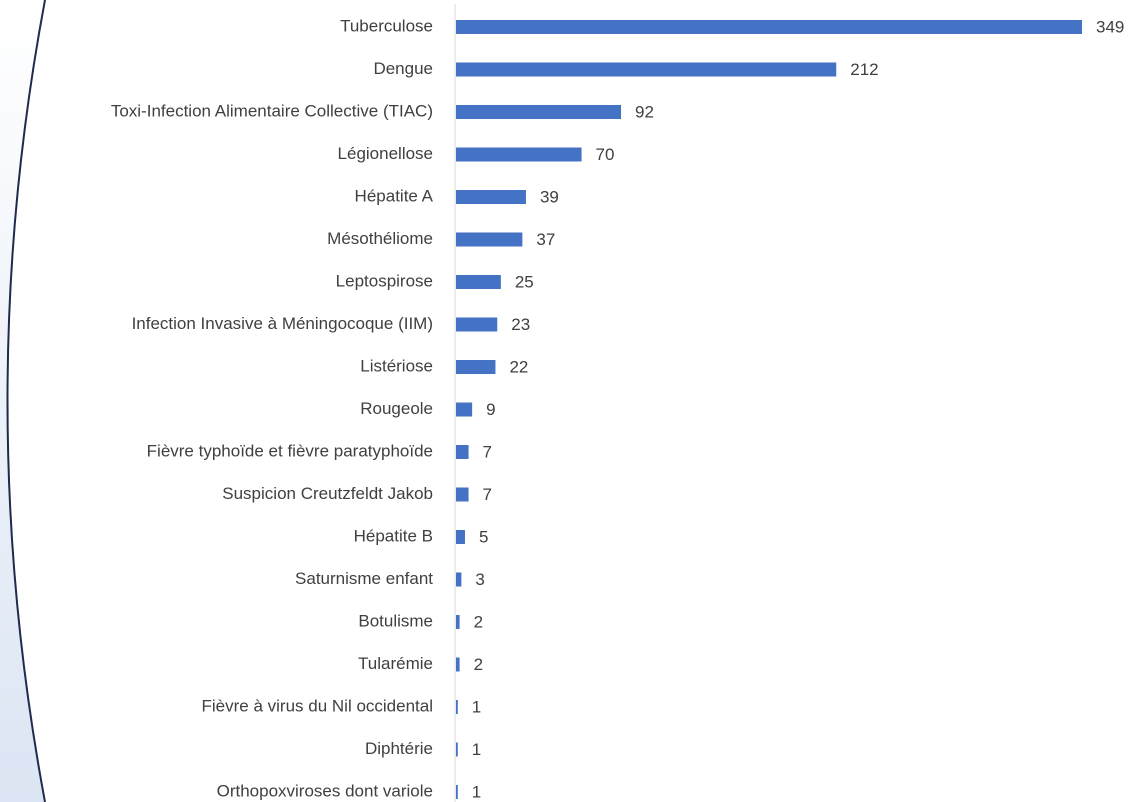 This screenshot has height=802, width=1137. I want to click on category-label: Dengue, so click(403, 68).